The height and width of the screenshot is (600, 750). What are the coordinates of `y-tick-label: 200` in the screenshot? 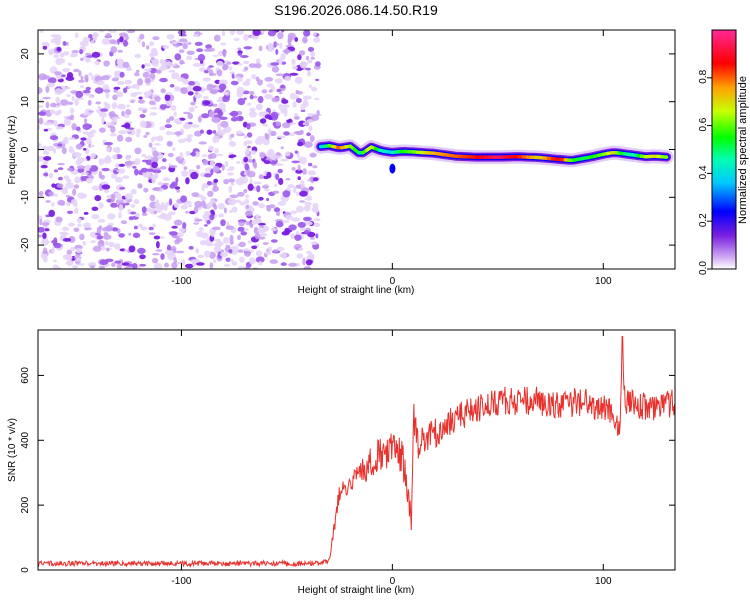 It's located at (25, 504).